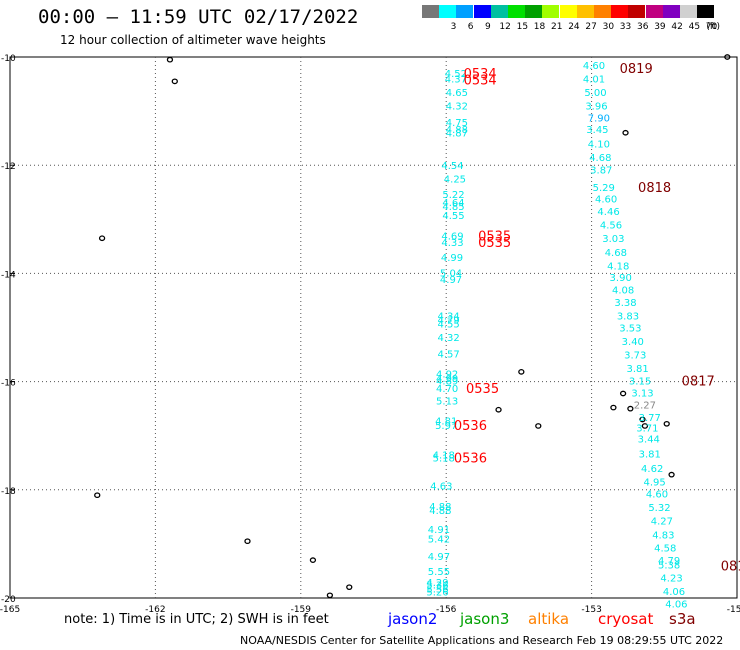 The width and height of the screenshot is (740, 650). I want to click on wave-height-value: 4.52, so click(456, 74).